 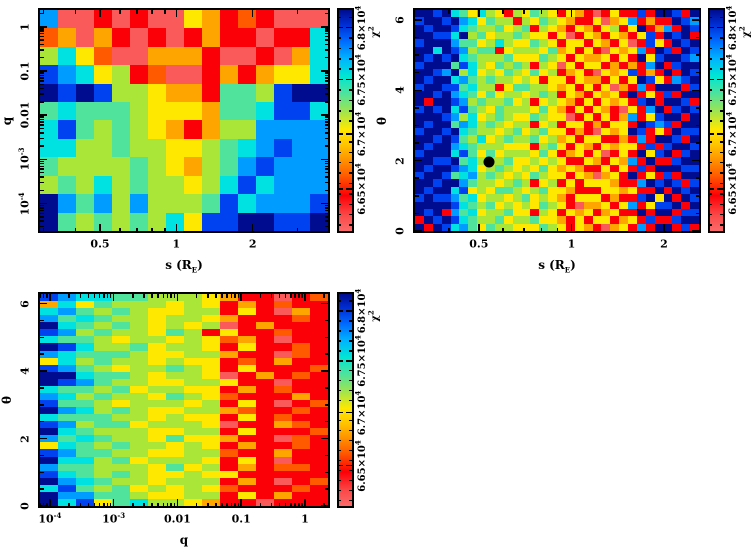 What do you see at coordinates (373, 32) in the screenshot?
I see `colorbar-title: χ2` at bounding box center [373, 32].